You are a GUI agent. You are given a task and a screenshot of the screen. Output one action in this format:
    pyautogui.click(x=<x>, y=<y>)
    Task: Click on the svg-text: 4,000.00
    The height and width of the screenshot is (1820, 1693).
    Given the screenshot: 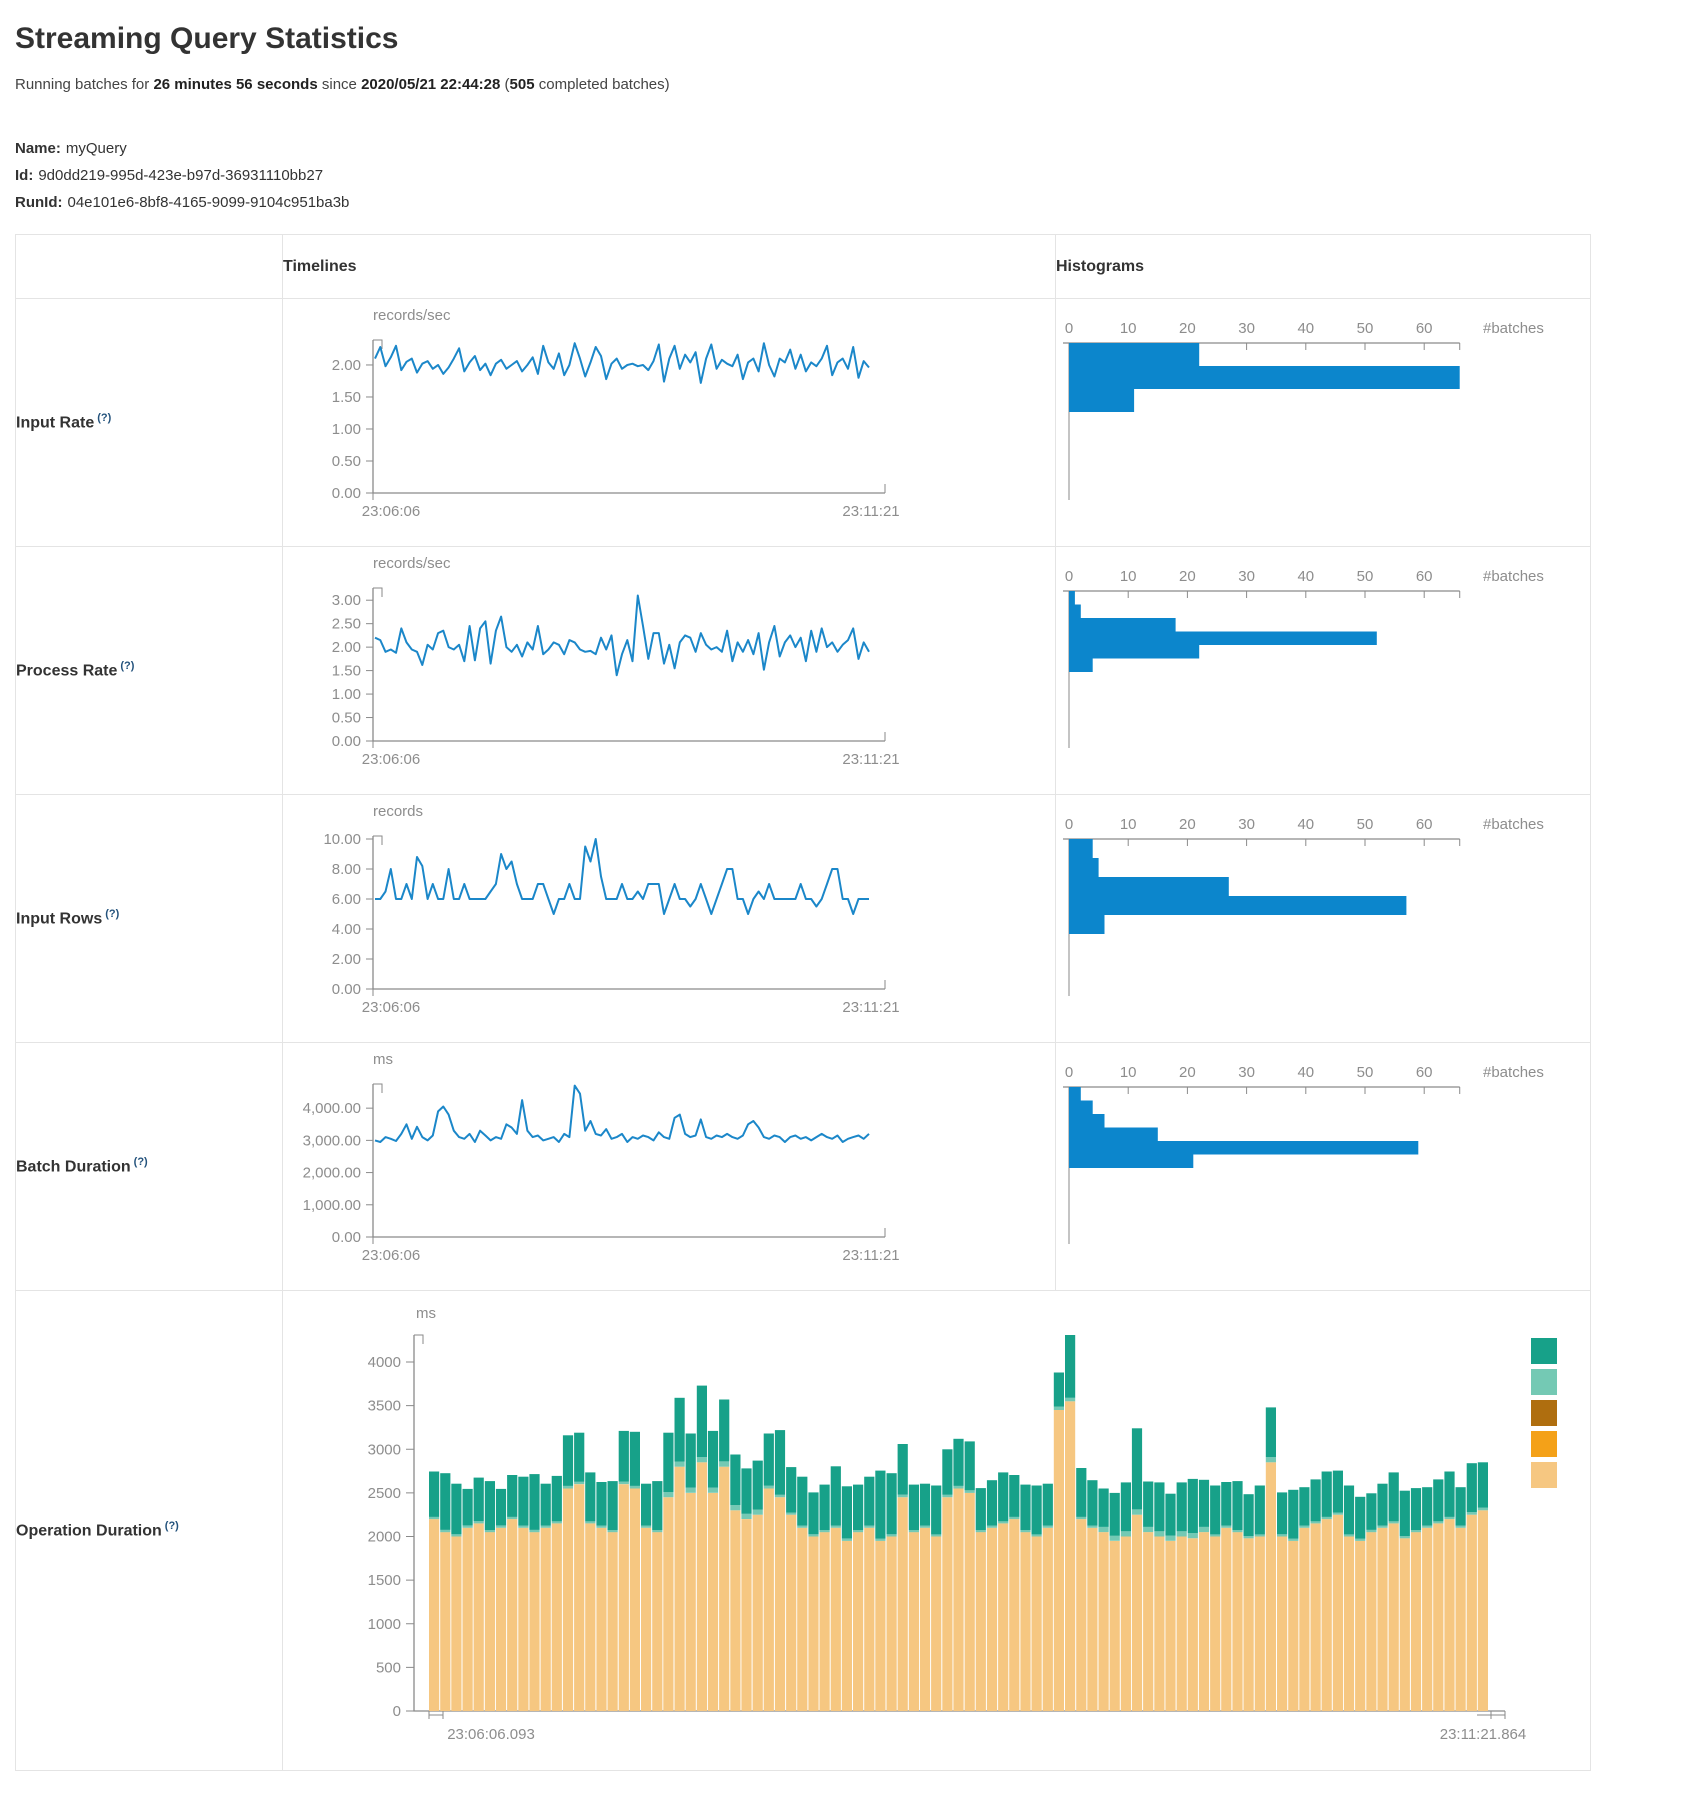 What is the action you would take?
    pyautogui.click(x=332, y=1108)
    